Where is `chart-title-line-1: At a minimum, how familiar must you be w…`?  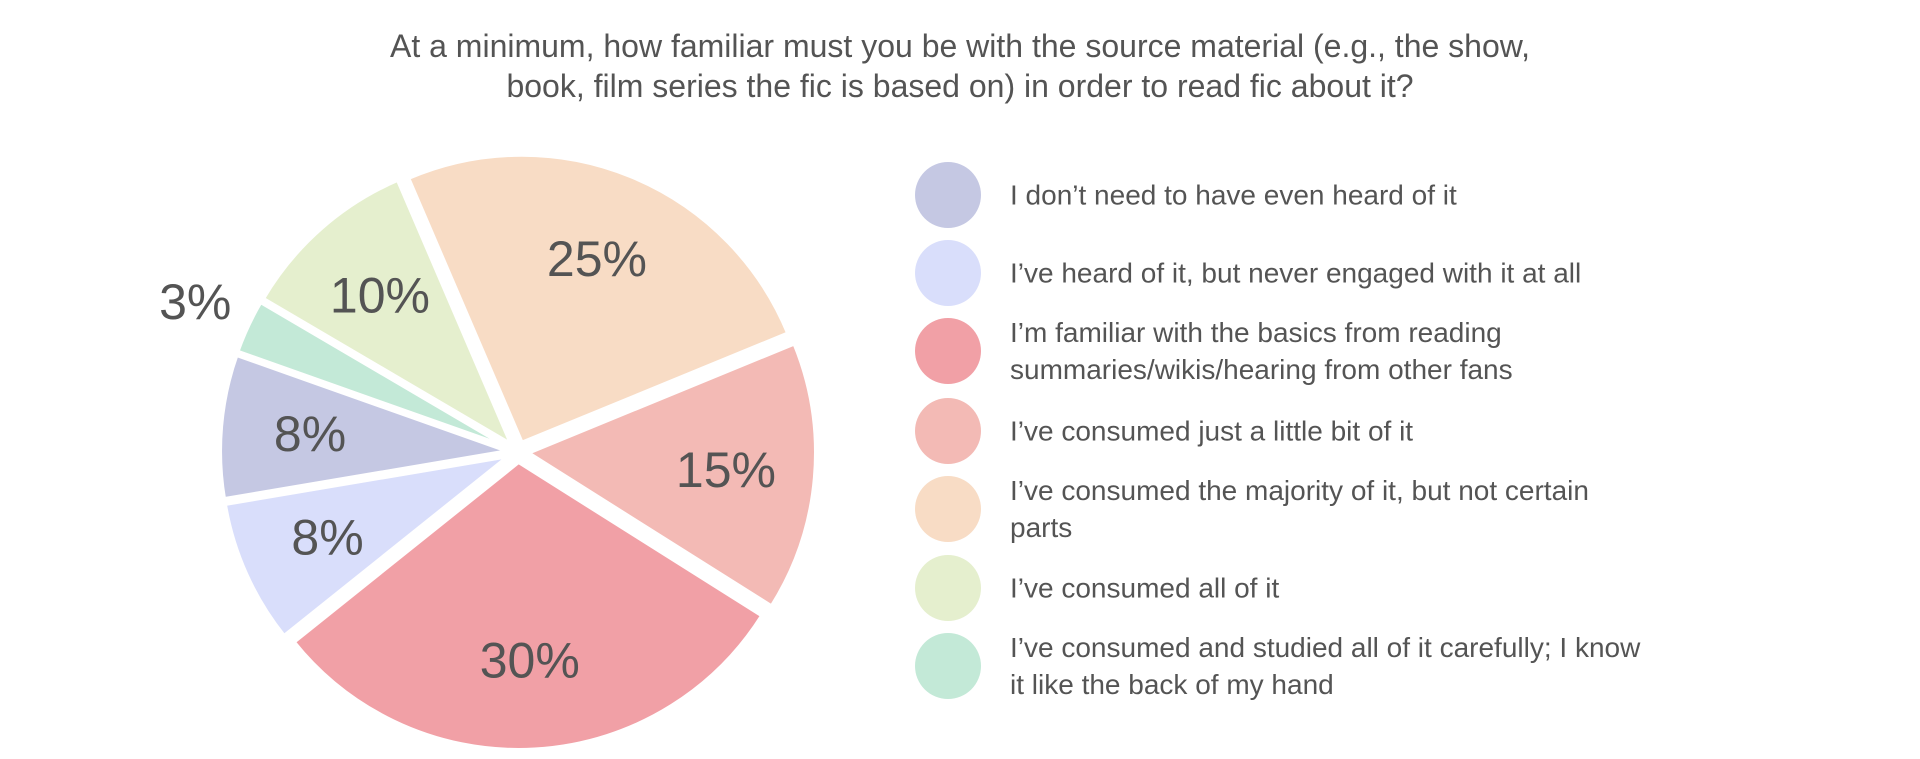
chart-title-line-1: At a minimum, how familiar must you be w… is located at coordinates (959, 46).